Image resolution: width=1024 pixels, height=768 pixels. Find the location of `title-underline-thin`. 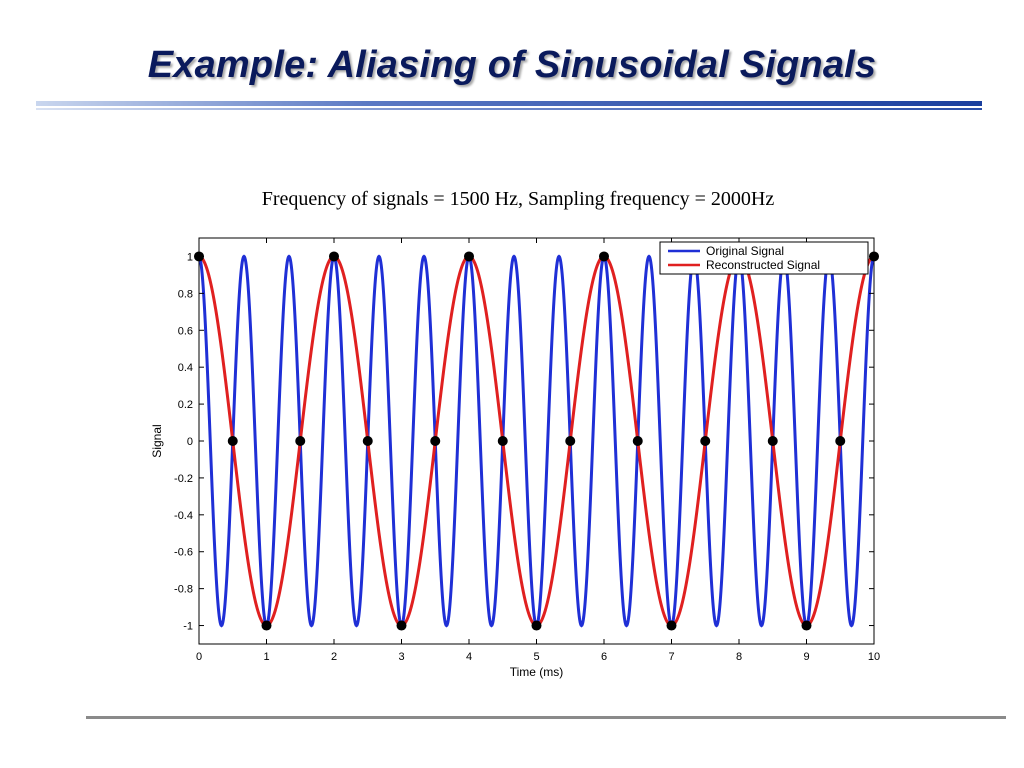

title-underline-thin is located at coordinates (509, 109).